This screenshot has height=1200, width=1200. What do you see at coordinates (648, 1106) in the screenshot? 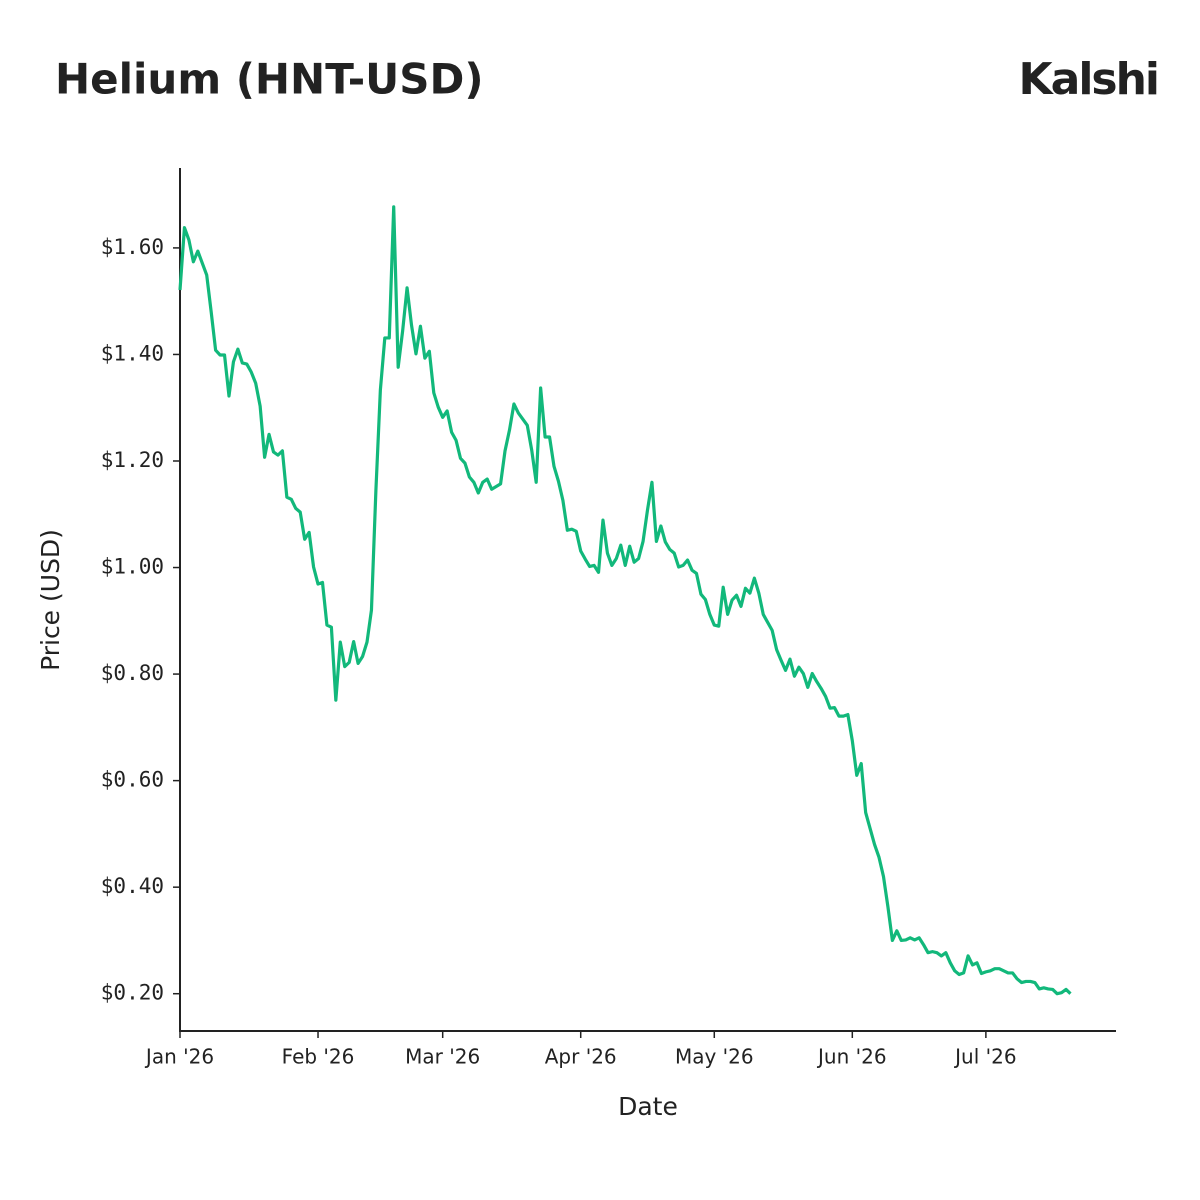
I see `x-axis-label: Date` at bounding box center [648, 1106].